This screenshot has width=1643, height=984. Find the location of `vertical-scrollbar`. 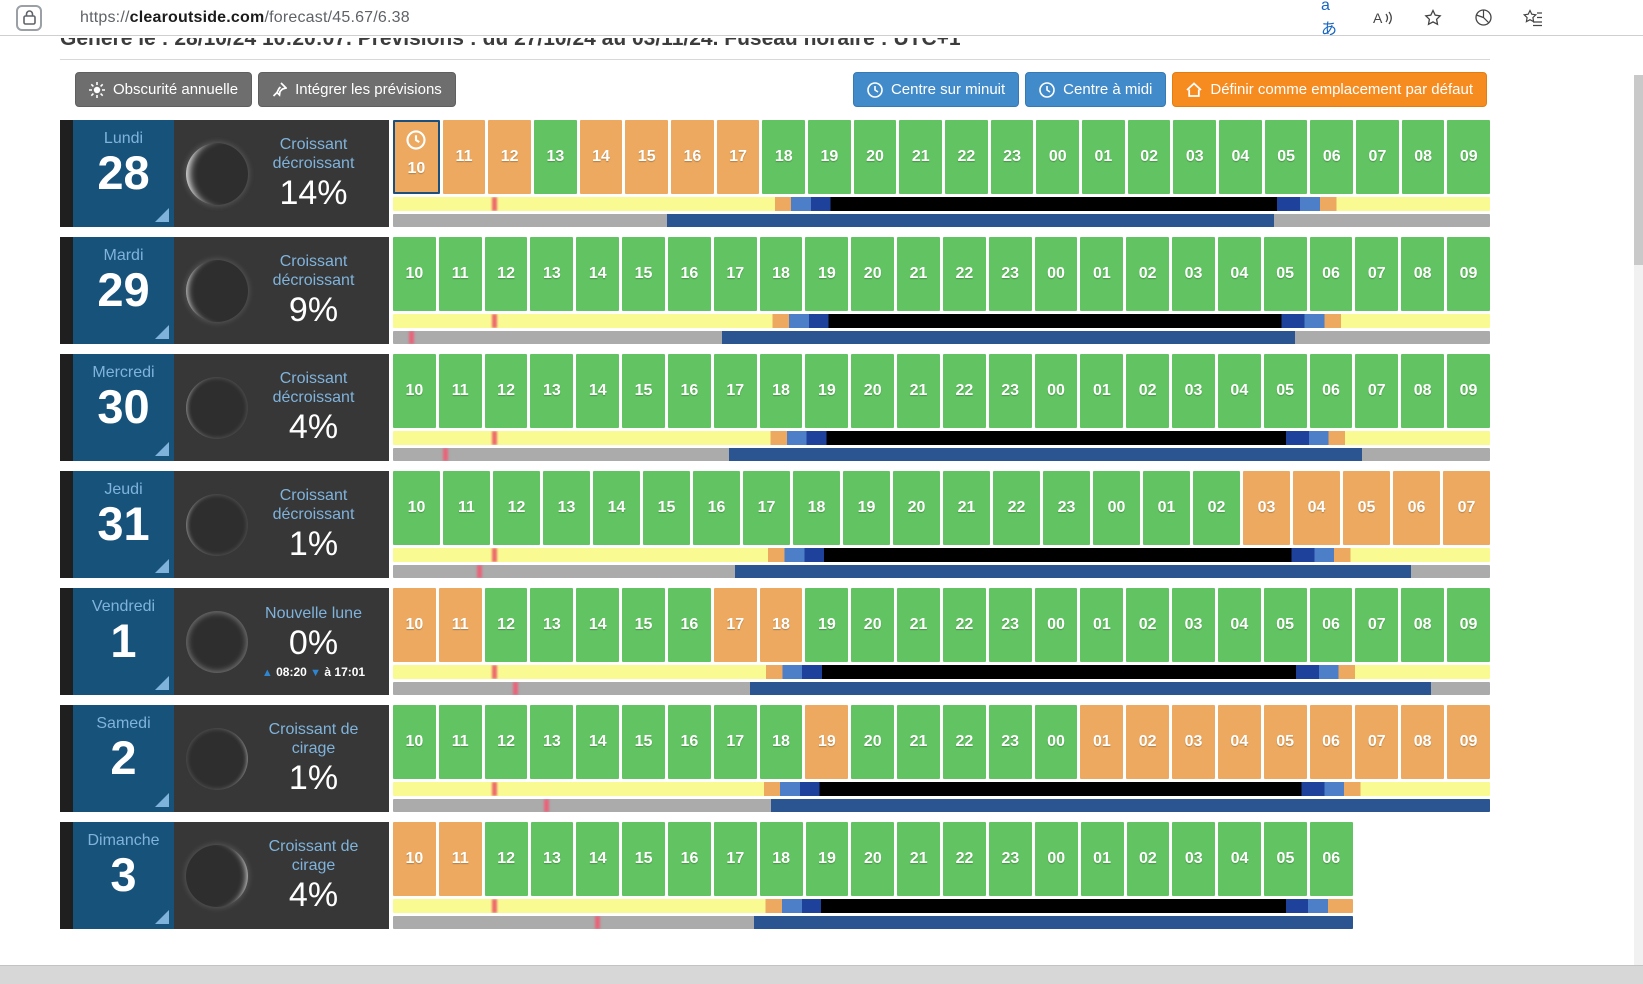

vertical-scrollbar is located at coordinates (1638, 520).